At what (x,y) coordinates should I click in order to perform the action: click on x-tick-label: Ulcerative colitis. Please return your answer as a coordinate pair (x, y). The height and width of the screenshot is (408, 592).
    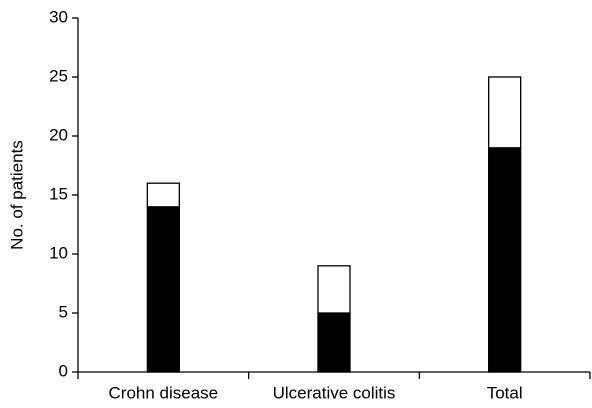
    Looking at the image, I should click on (334, 392).